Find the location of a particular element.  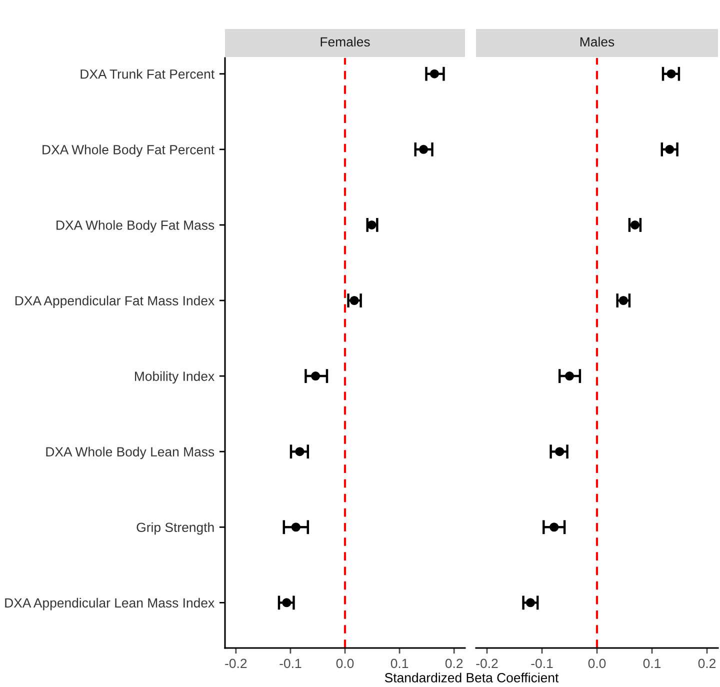

y-tick-label: DXA Appendicular Lean Mass Index is located at coordinates (109, 604).